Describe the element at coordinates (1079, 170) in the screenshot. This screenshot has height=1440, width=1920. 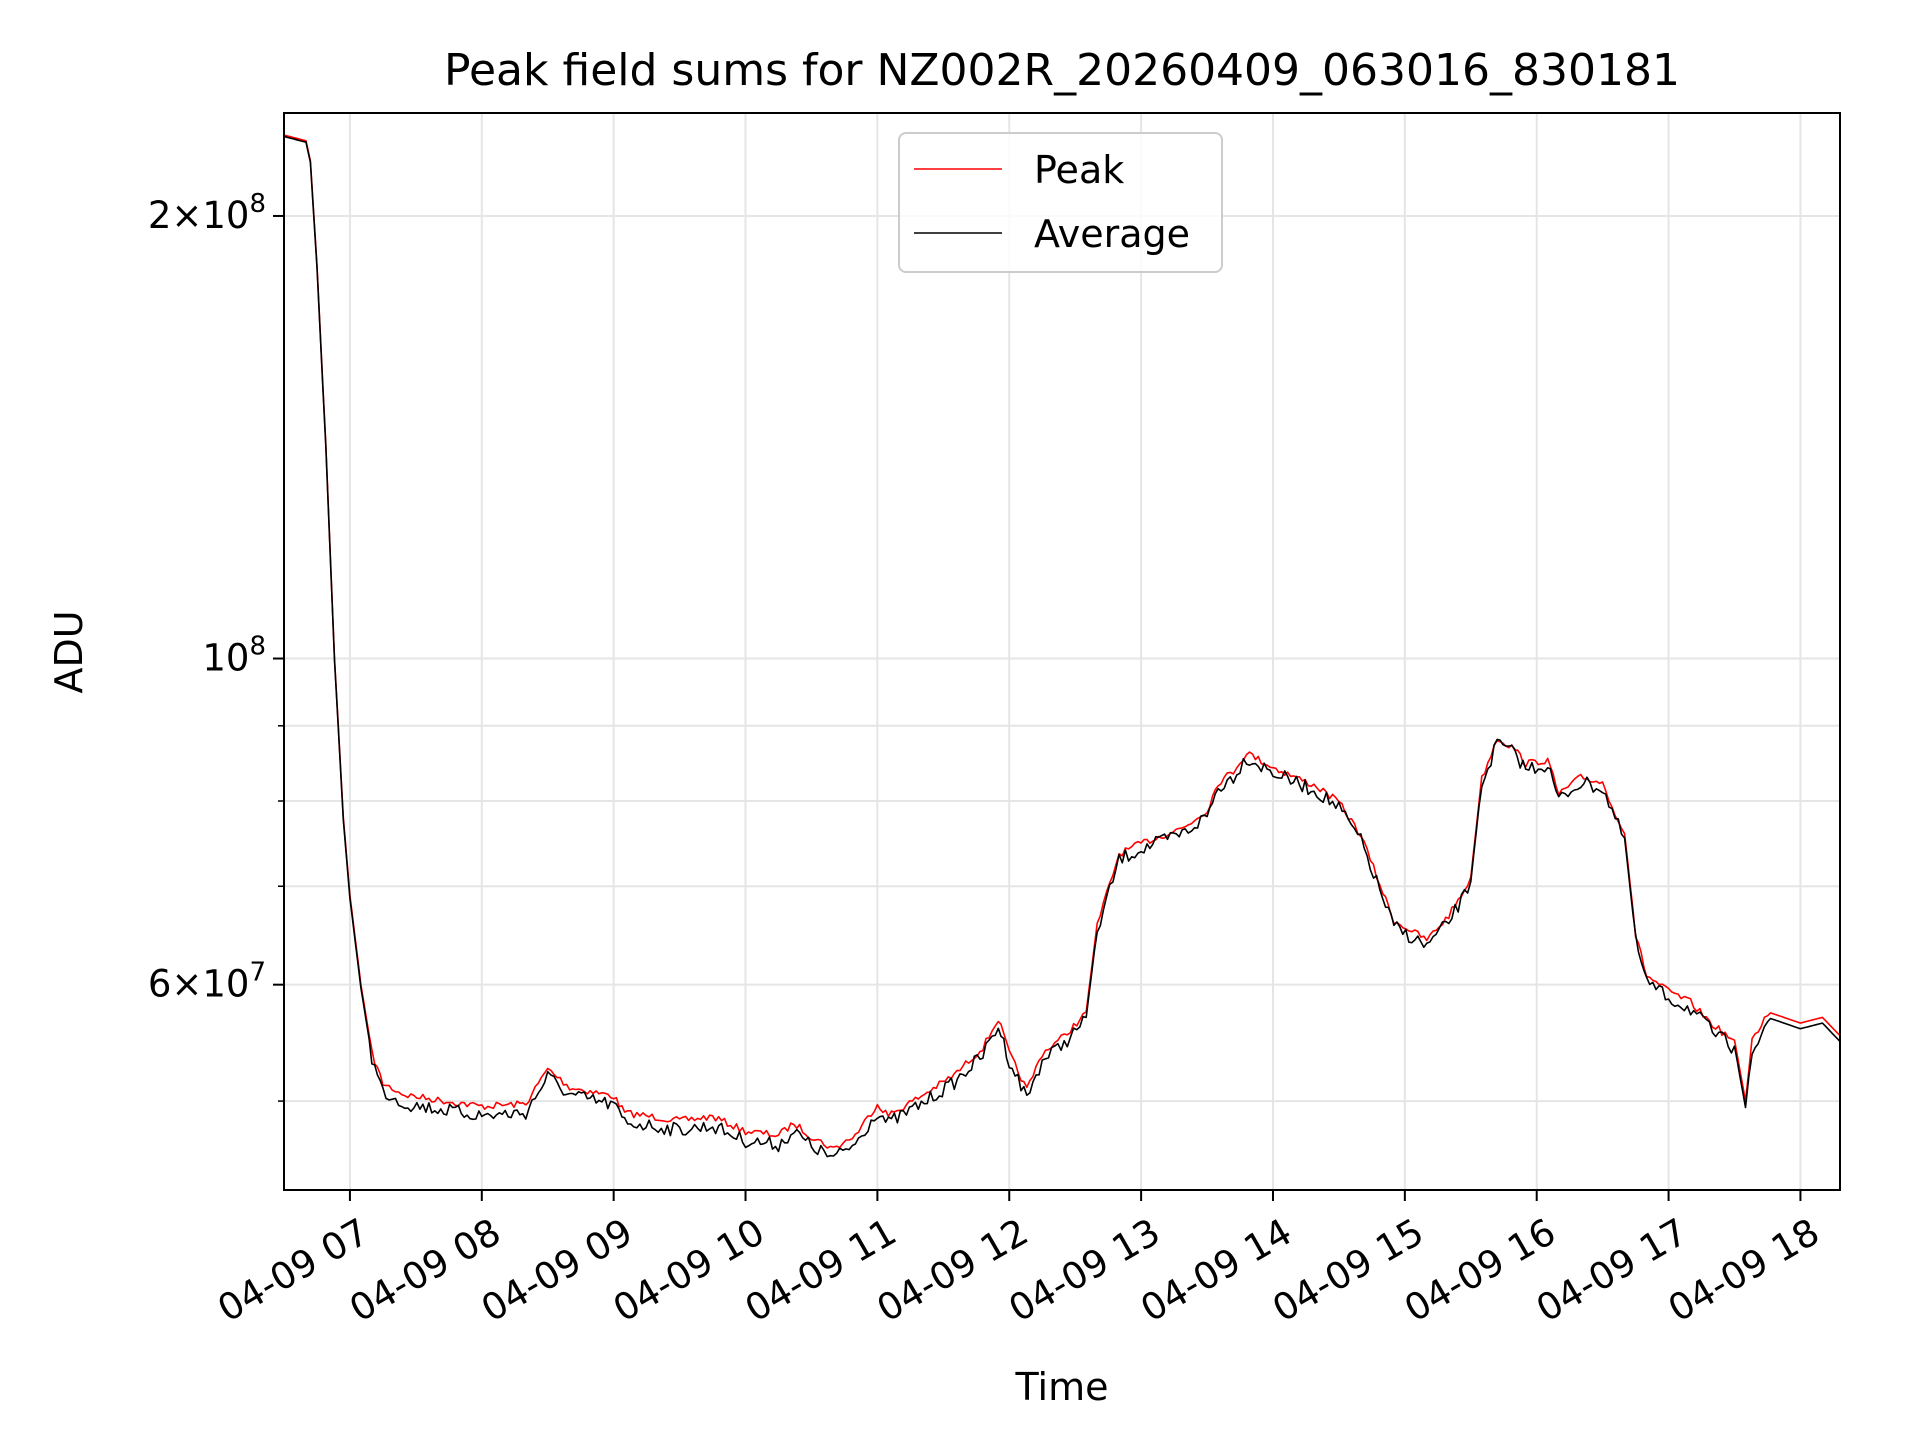
I see `legend-peak-label: Peak` at that location.